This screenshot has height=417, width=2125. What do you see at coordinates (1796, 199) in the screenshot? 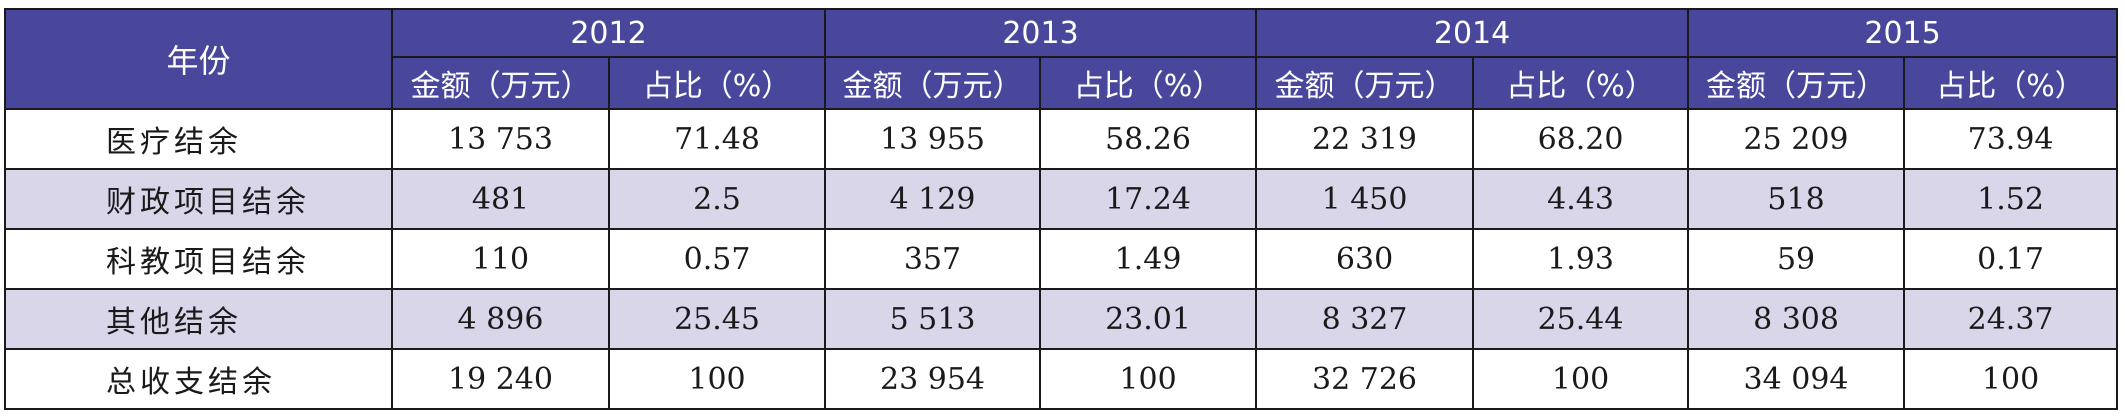
I see `amount-cell: 518` at bounding box center [1796, 199].